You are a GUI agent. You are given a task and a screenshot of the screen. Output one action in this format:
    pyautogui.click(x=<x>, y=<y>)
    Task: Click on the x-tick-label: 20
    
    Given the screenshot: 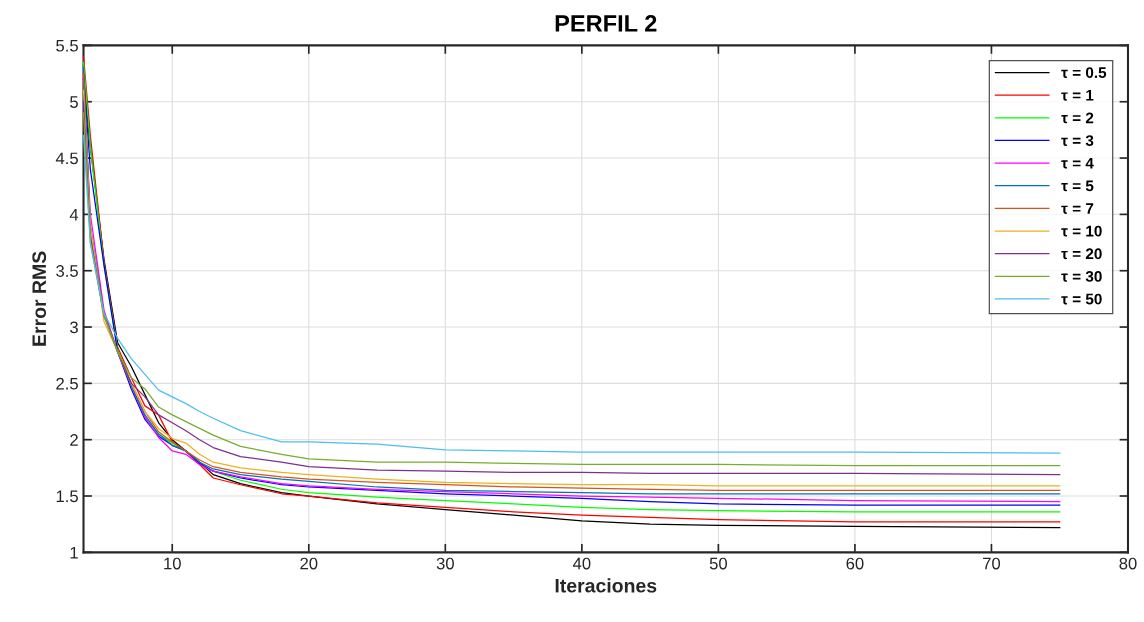 What is the action you would take?
    pyautogui.click(x=309, y=563)
    